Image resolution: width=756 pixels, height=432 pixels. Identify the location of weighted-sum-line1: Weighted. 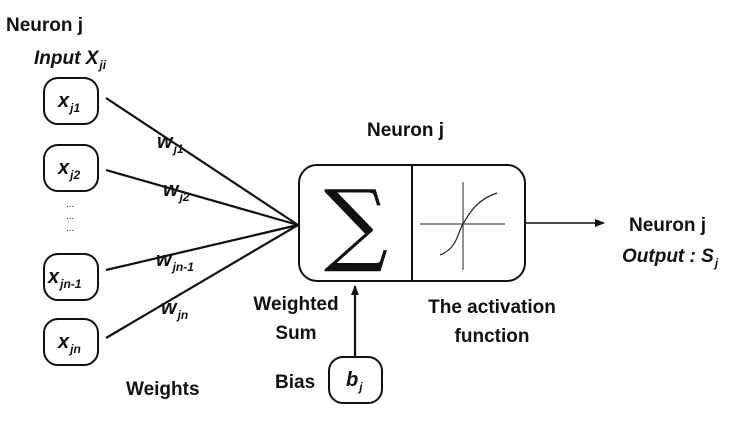
(296, 304).